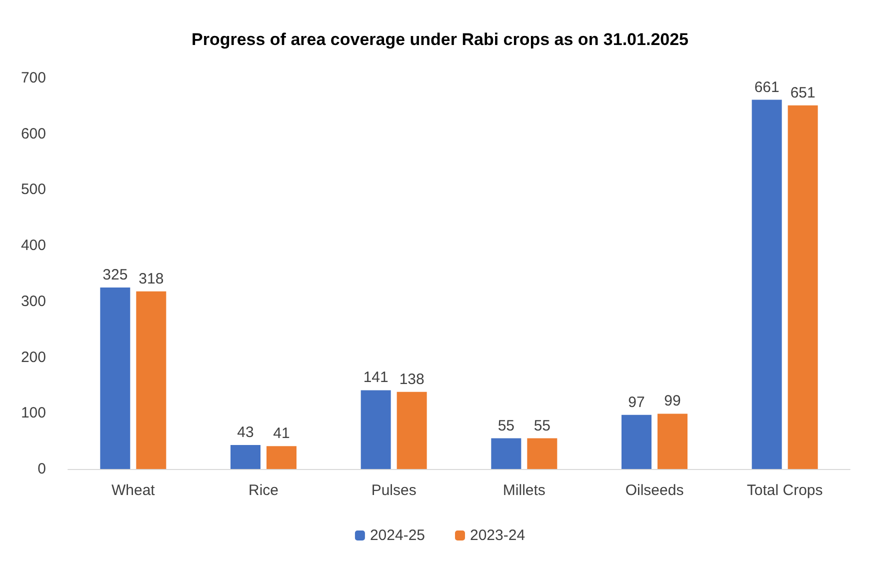 The image size is (880, 566). Describe the element at coordinates (411, 379) in the screenshot. I see `data-label: 138` at that location.